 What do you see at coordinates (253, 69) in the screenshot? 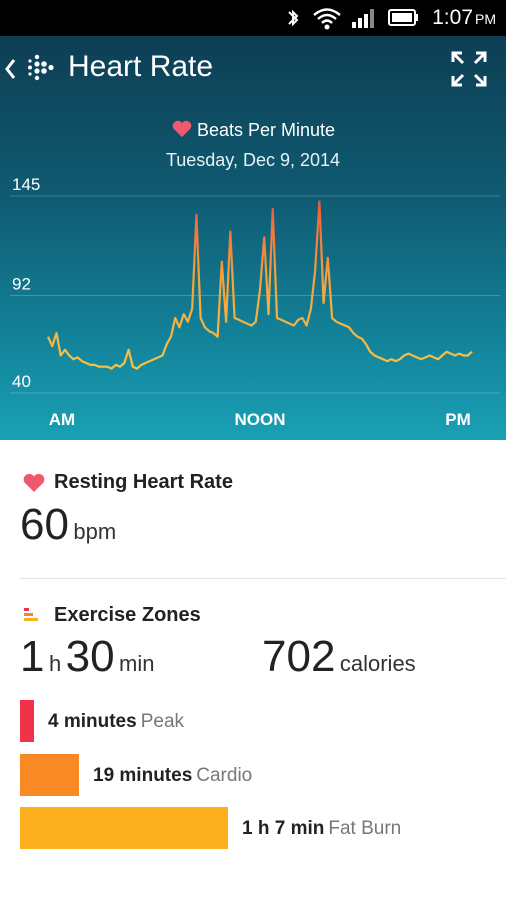
I see `app-bar: Heart Rate` at bounding box center [253, 69].